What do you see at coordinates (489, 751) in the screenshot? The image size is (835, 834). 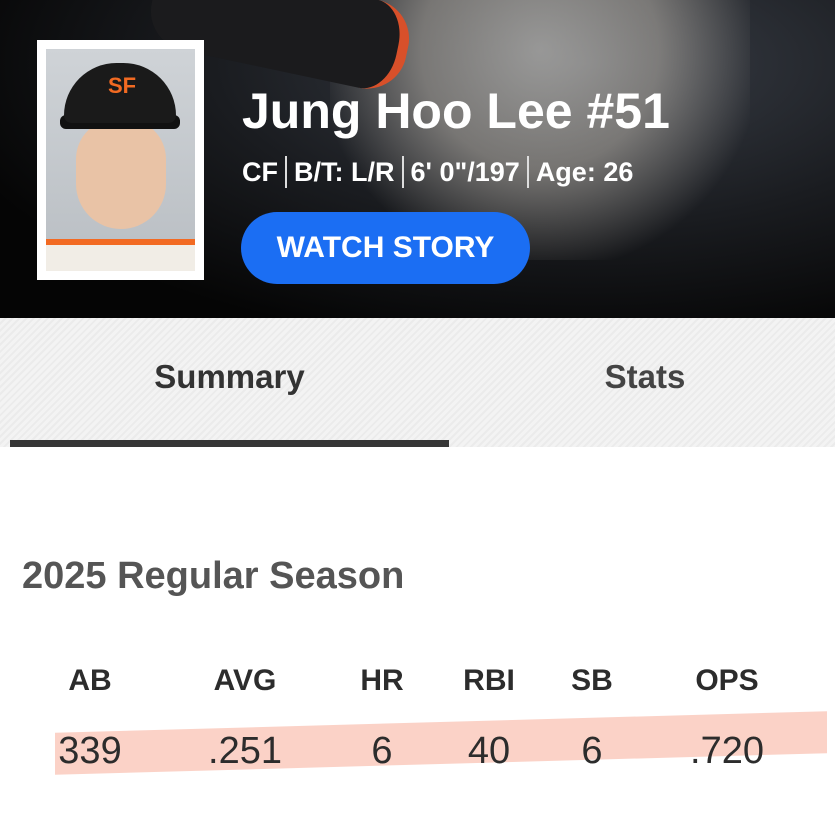 I see `stat-value: 40` at bounding box center [489, 751].